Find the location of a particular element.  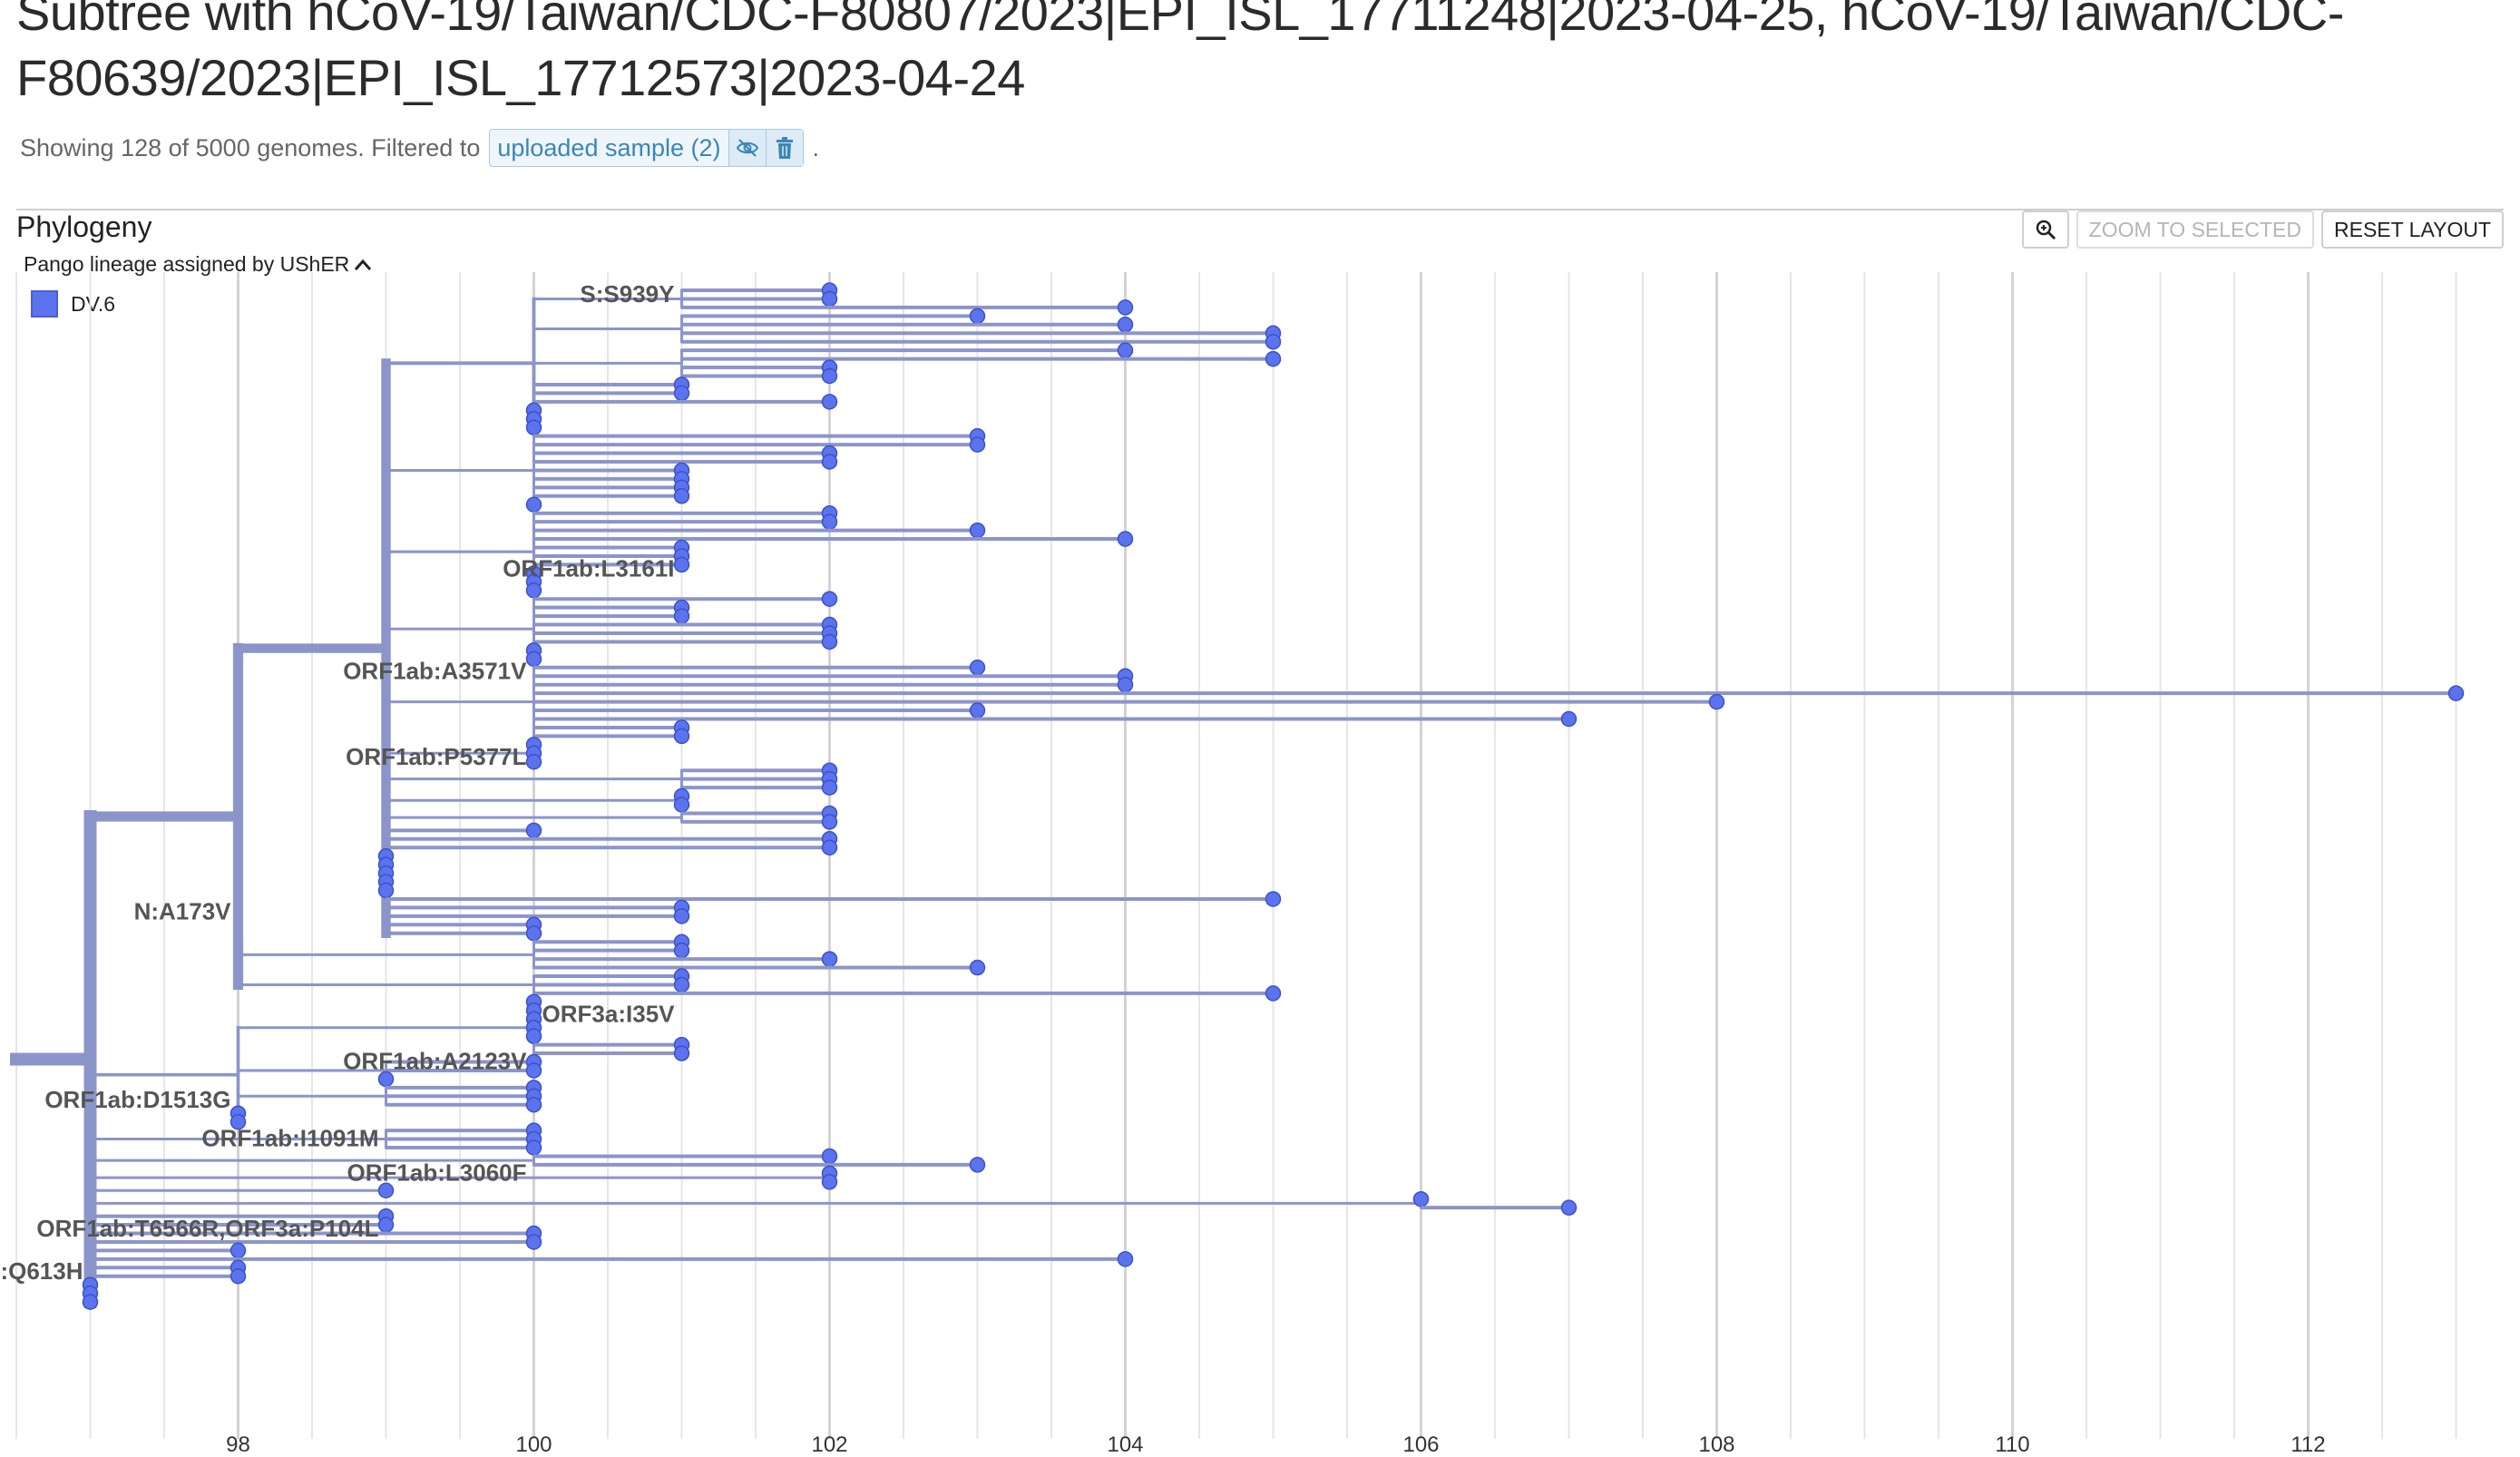

legend-toggle: Pango lineage assigned by UShER is located at coordinates (199, 264).